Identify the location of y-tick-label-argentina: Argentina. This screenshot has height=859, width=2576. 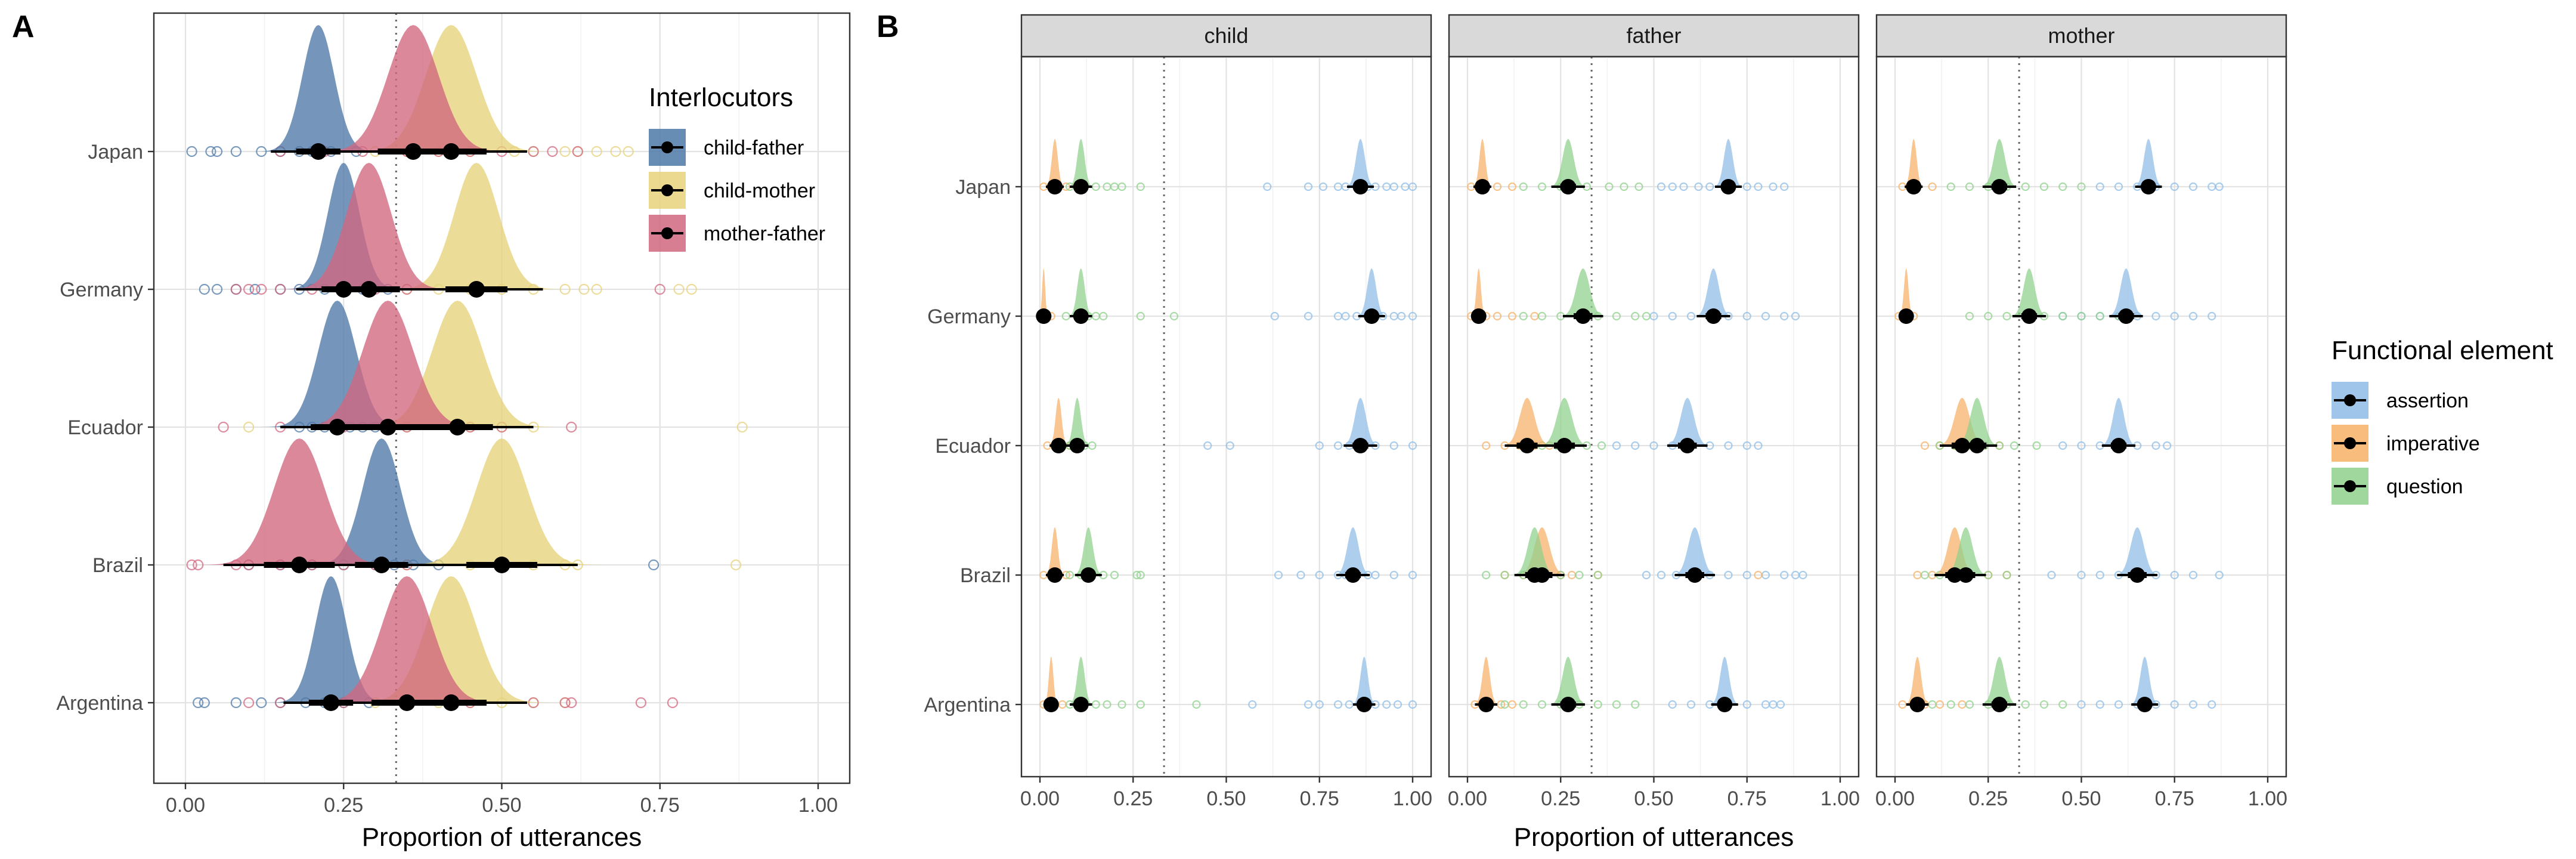
(967, 705).